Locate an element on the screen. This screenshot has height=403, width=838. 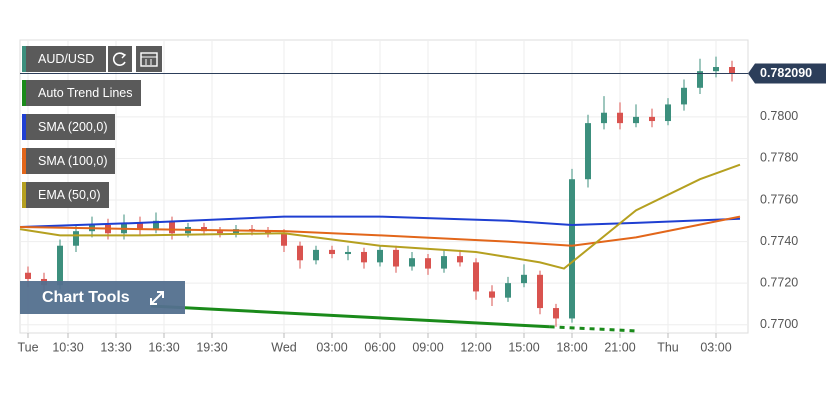
x-tick-label: Tue is located at coordinates (27, 347).